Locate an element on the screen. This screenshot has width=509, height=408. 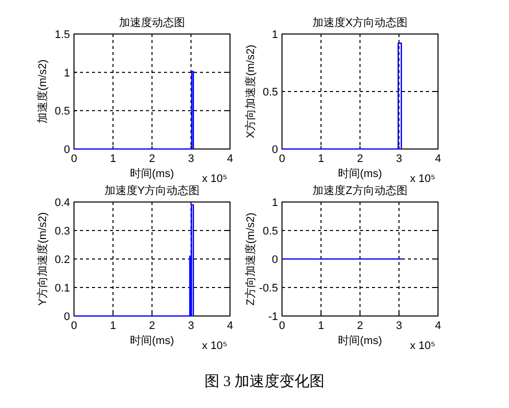
y-tick-label: 0.4 is located at coordinates (62, 203).